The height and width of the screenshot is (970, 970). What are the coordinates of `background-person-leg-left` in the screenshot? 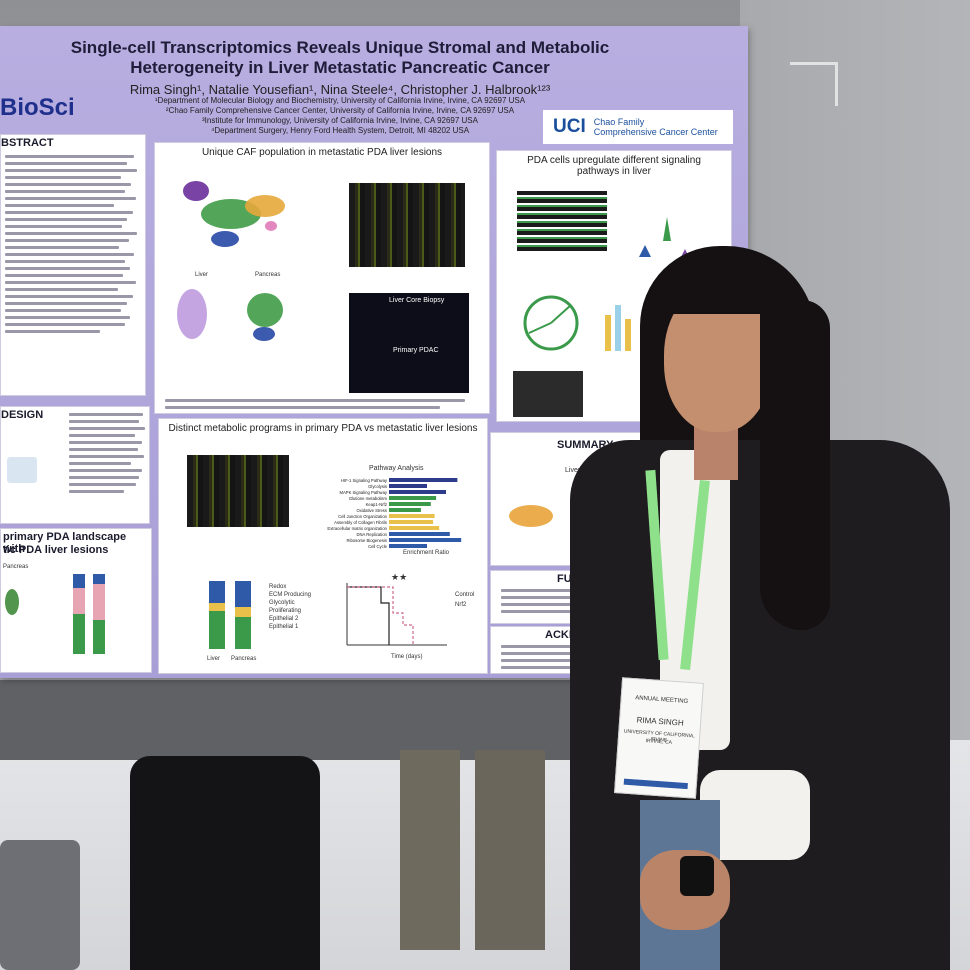 It's located at (430, 850).